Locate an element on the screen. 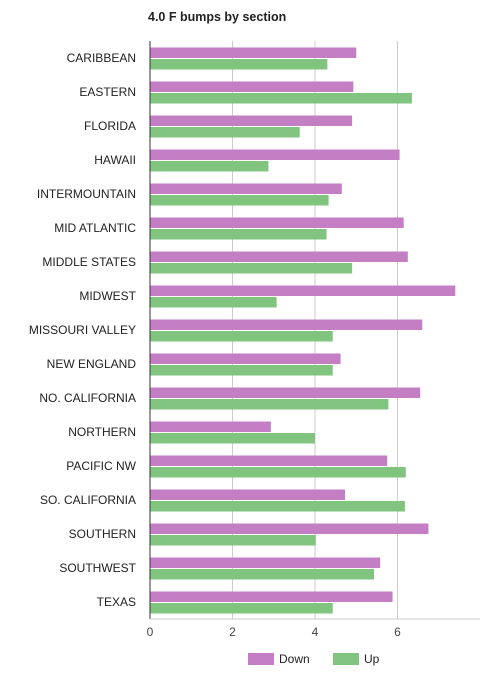 The width and height of the screenshot is (480, 680). legend-item-up: Up is located at coordinates (356, 659).